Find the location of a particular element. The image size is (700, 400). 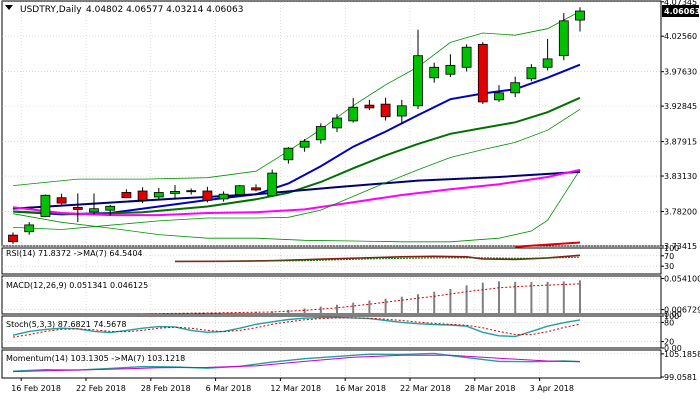

macd-tick-label: 0.006729 is located at coordinates (682, 310).